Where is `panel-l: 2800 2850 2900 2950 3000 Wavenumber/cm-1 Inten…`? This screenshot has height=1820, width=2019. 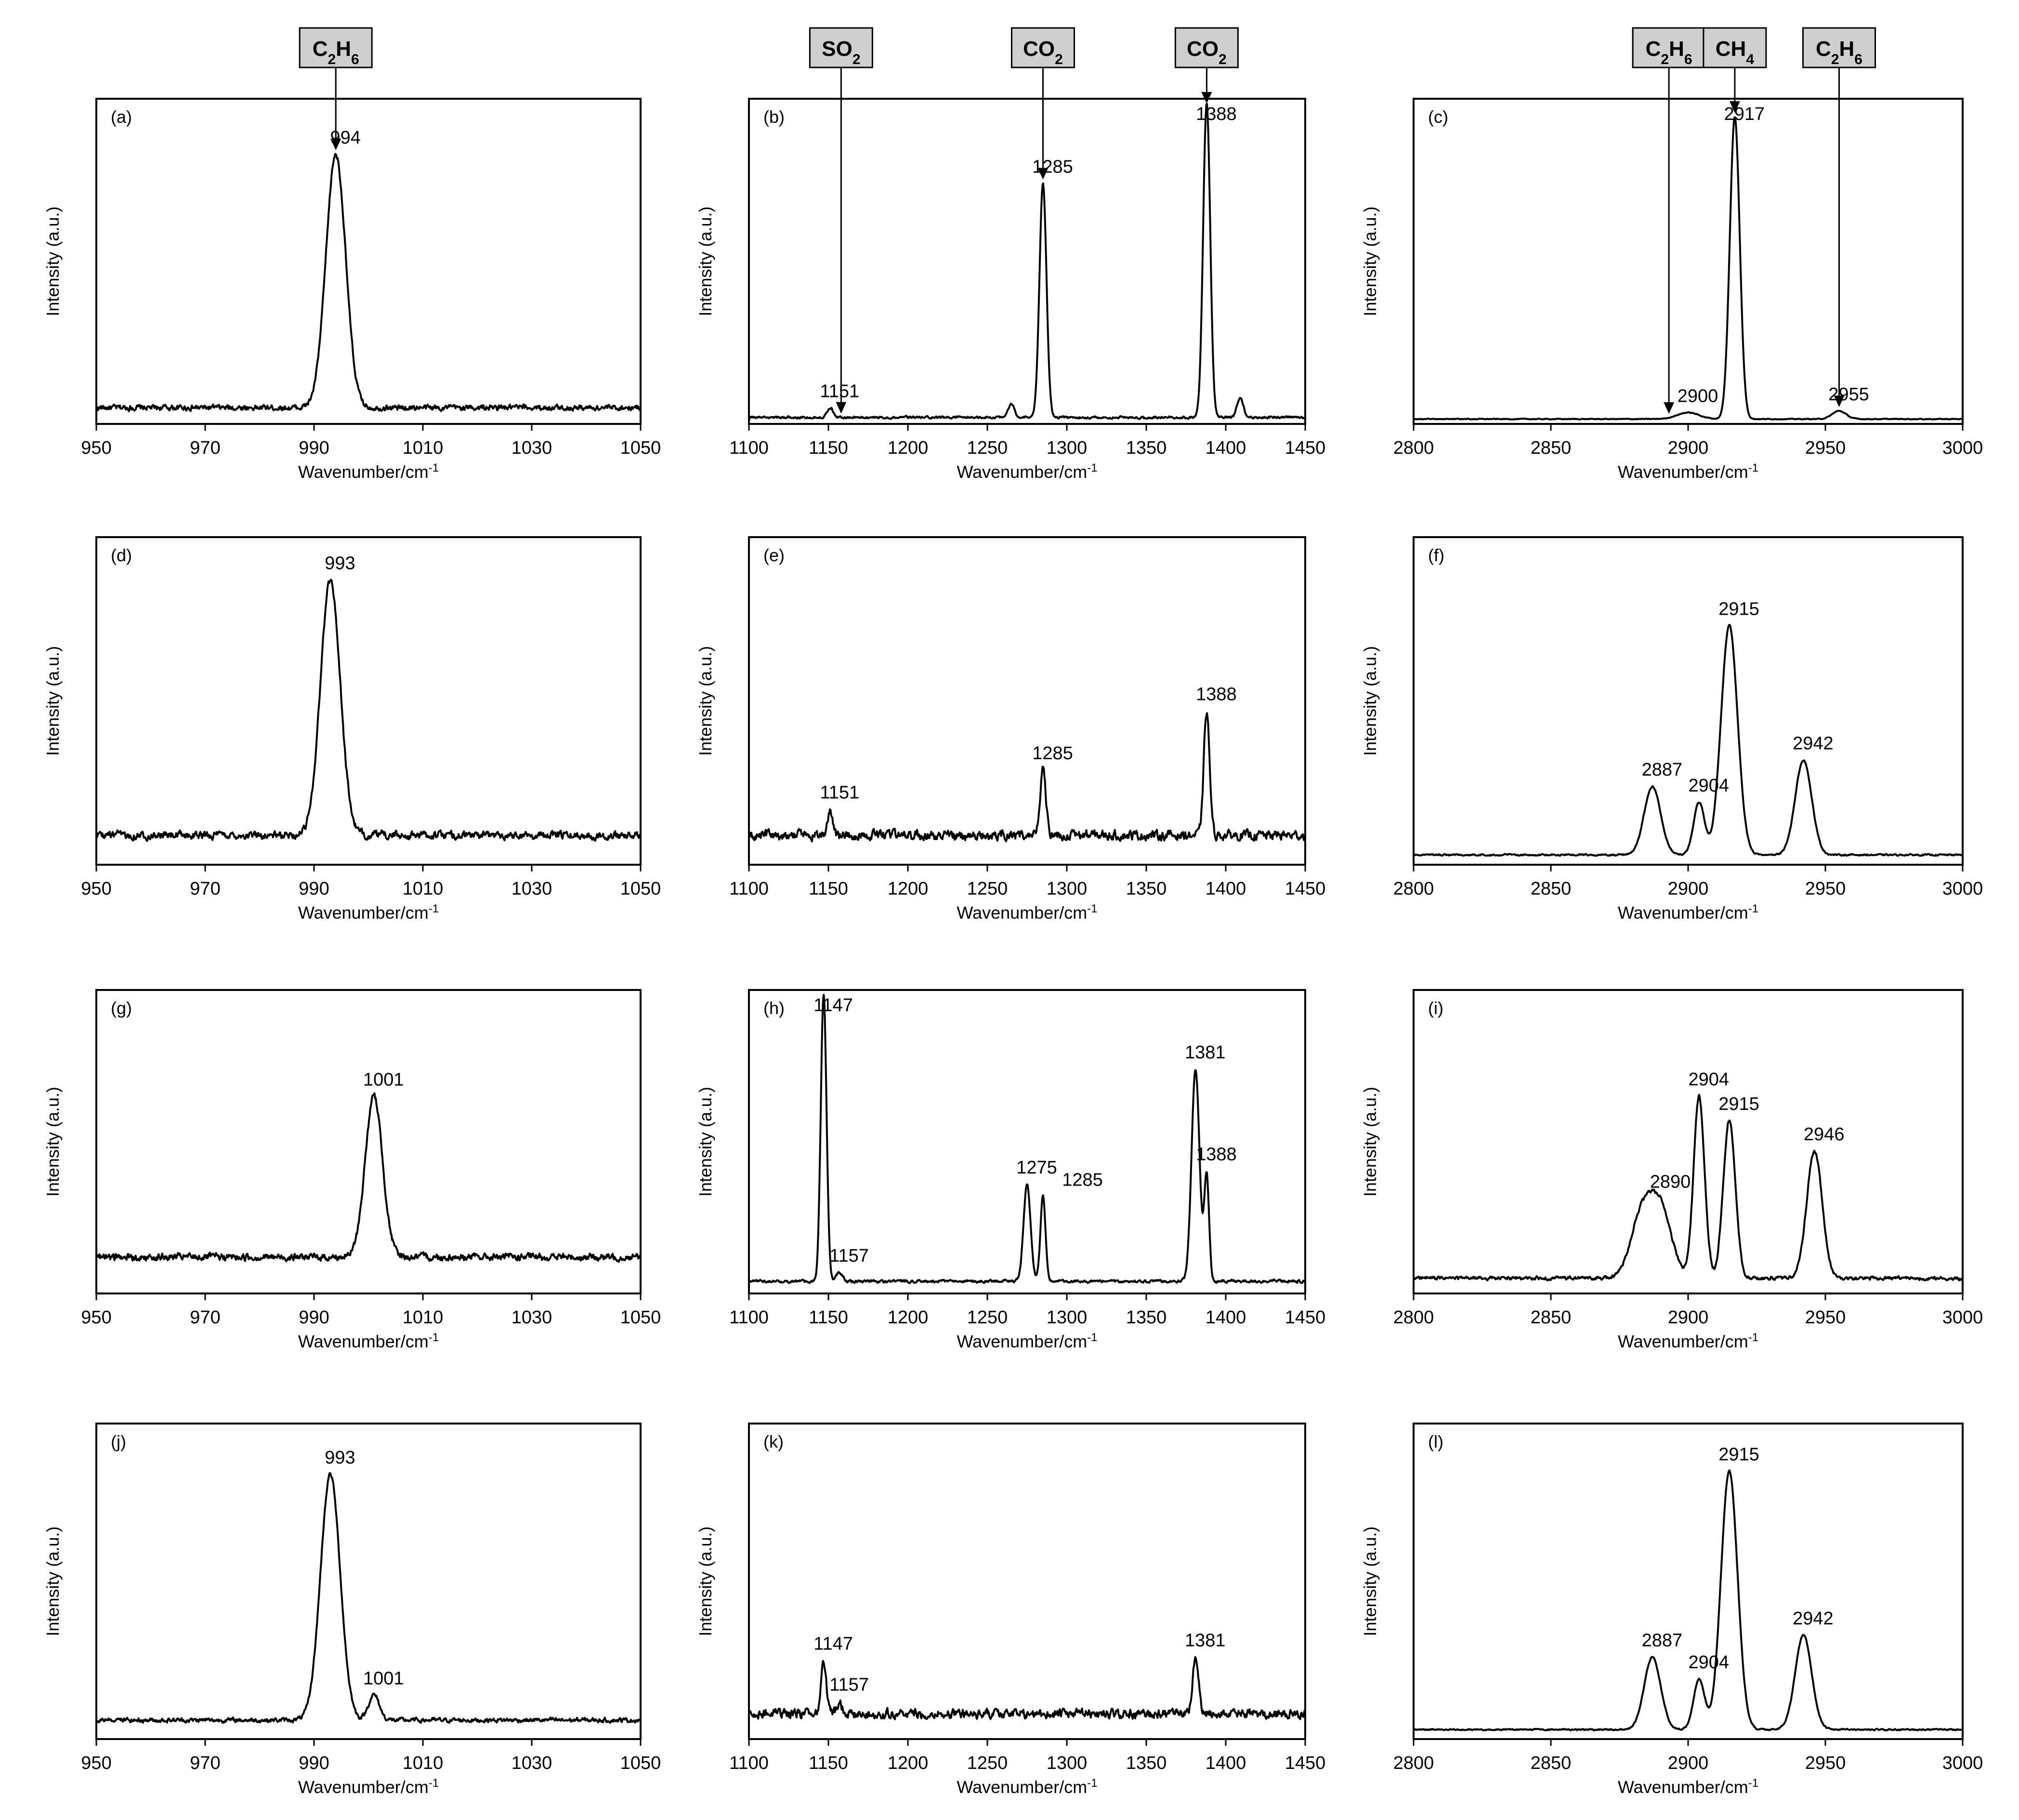
panel-l: 2800 2850 2900 2950 3000 Wavenumber/cm-1 Inten… is located at coordinates (1671, 1610).